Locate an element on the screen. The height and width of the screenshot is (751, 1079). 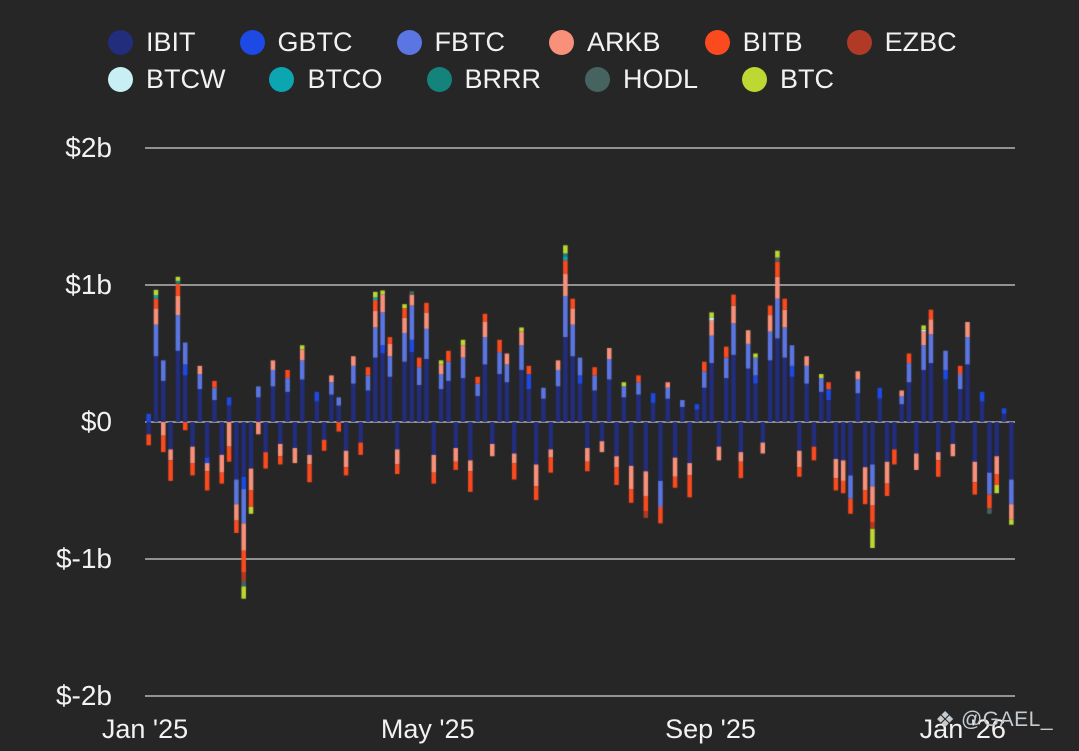
legend-item-gbtc: GBTC is located at coordinates (296, 42).